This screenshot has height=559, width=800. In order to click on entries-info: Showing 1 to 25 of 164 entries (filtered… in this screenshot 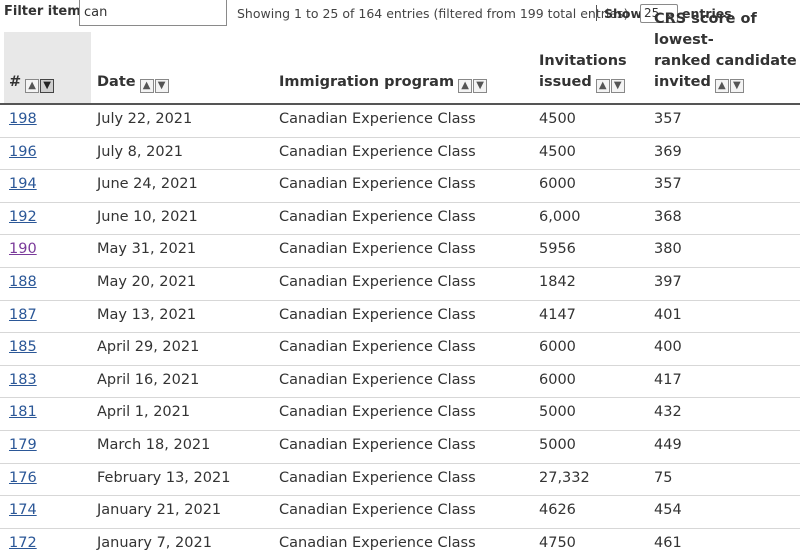, I will do `click(433, 13)`.